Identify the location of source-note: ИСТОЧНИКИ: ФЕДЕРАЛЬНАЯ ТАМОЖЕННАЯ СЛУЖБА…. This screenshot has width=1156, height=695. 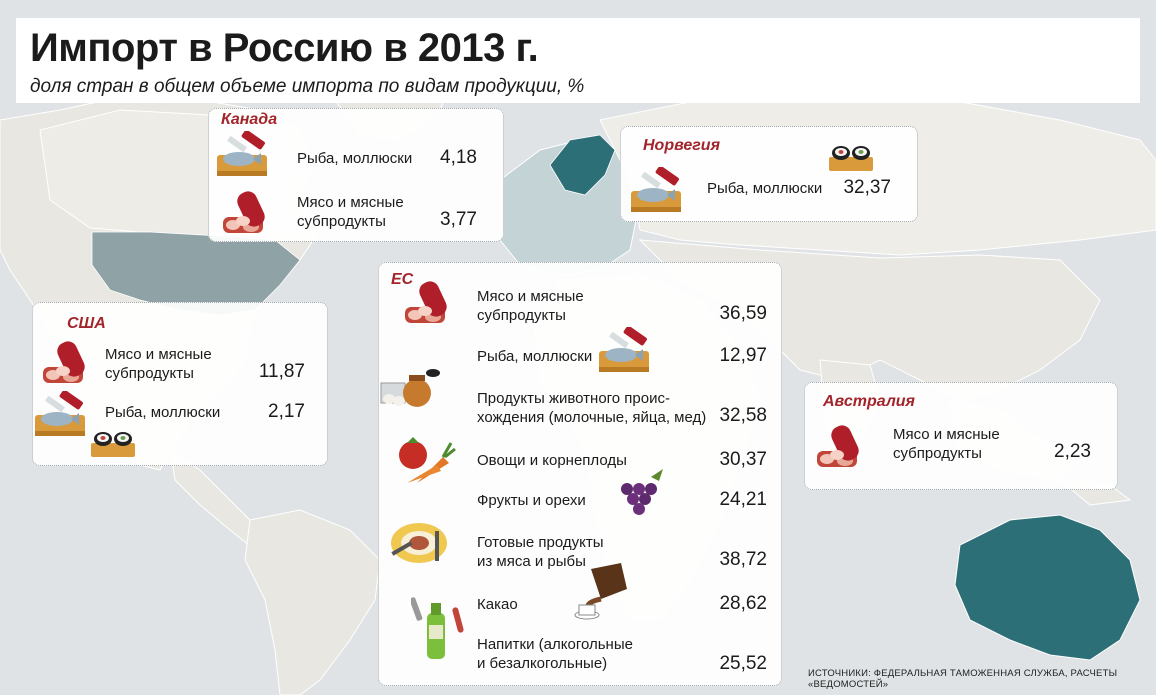
(963, 679).